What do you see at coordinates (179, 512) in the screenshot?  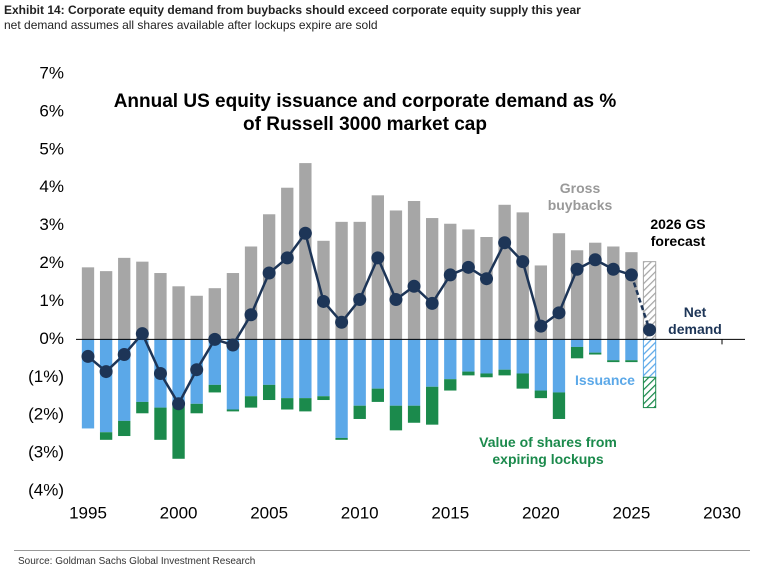 I see `x-tick-label: 2000` at bounding box center [179, 512].